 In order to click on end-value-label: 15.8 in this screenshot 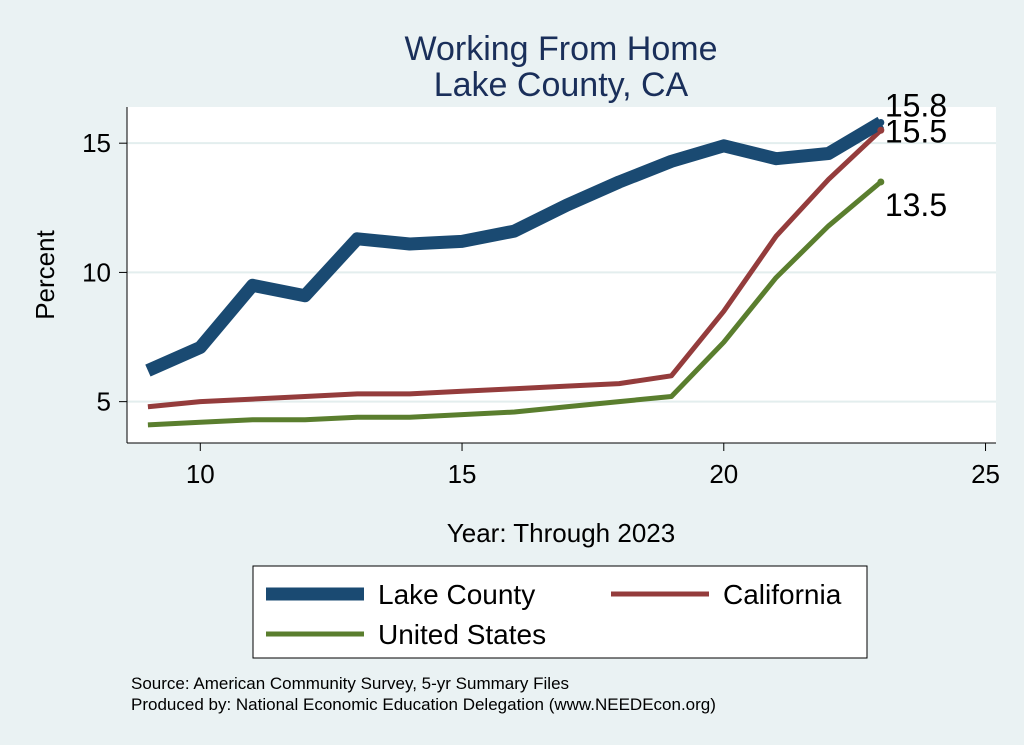, I will do `click(916, 106)`.